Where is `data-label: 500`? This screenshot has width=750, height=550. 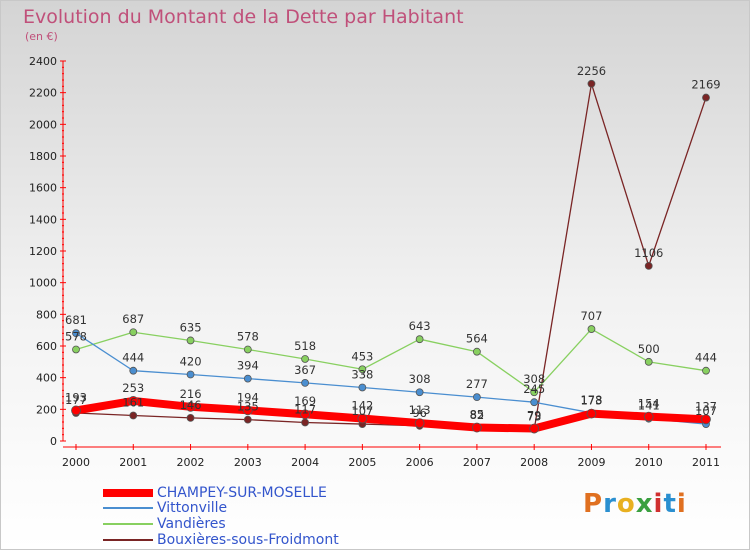 data-label: 500 is located at coordinates (649, 349).